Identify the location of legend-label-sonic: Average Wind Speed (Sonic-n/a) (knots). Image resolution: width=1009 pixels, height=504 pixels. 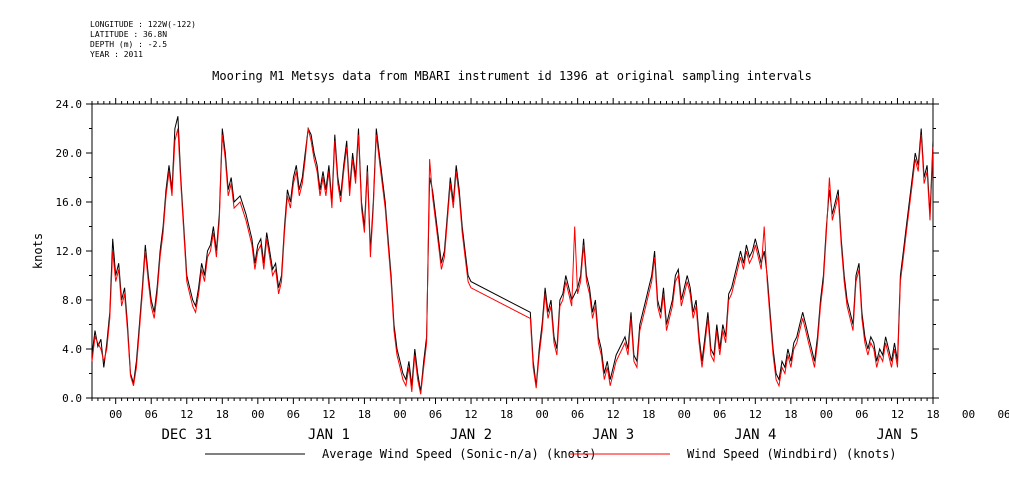
(459, 454).